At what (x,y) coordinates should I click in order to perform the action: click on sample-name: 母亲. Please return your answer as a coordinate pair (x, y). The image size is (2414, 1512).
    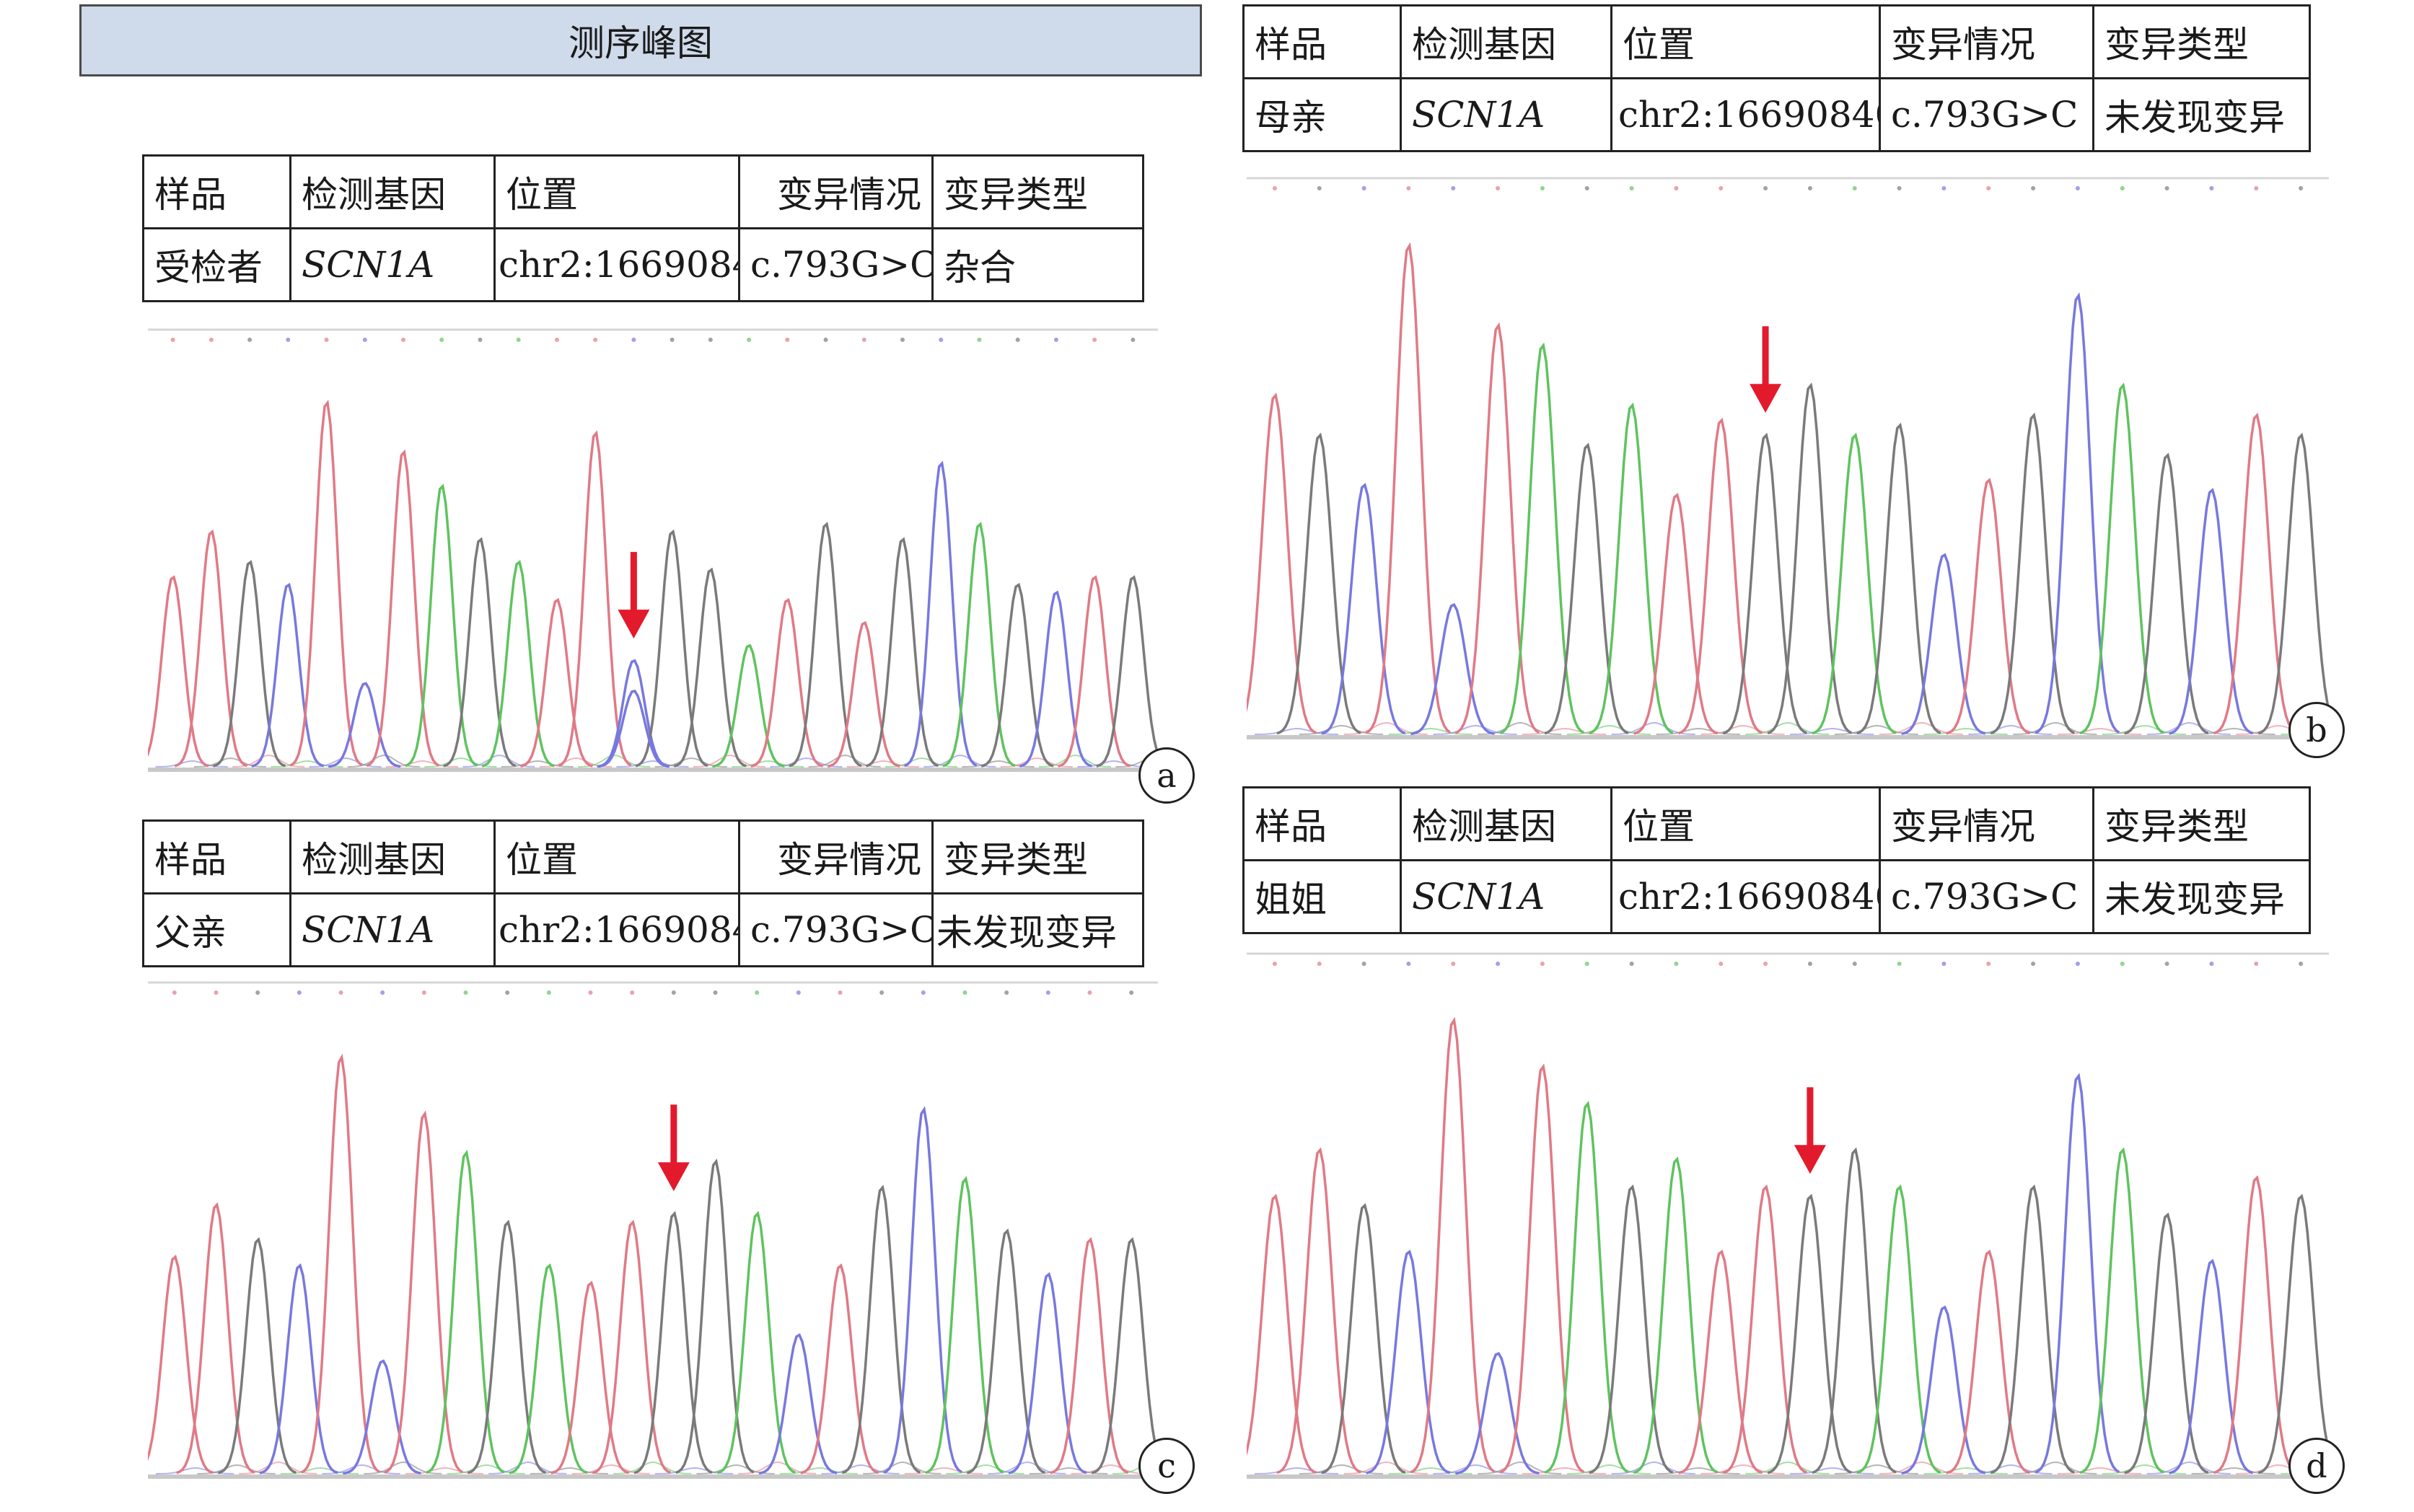
    Looking at the image, I should click on (1322, 114).